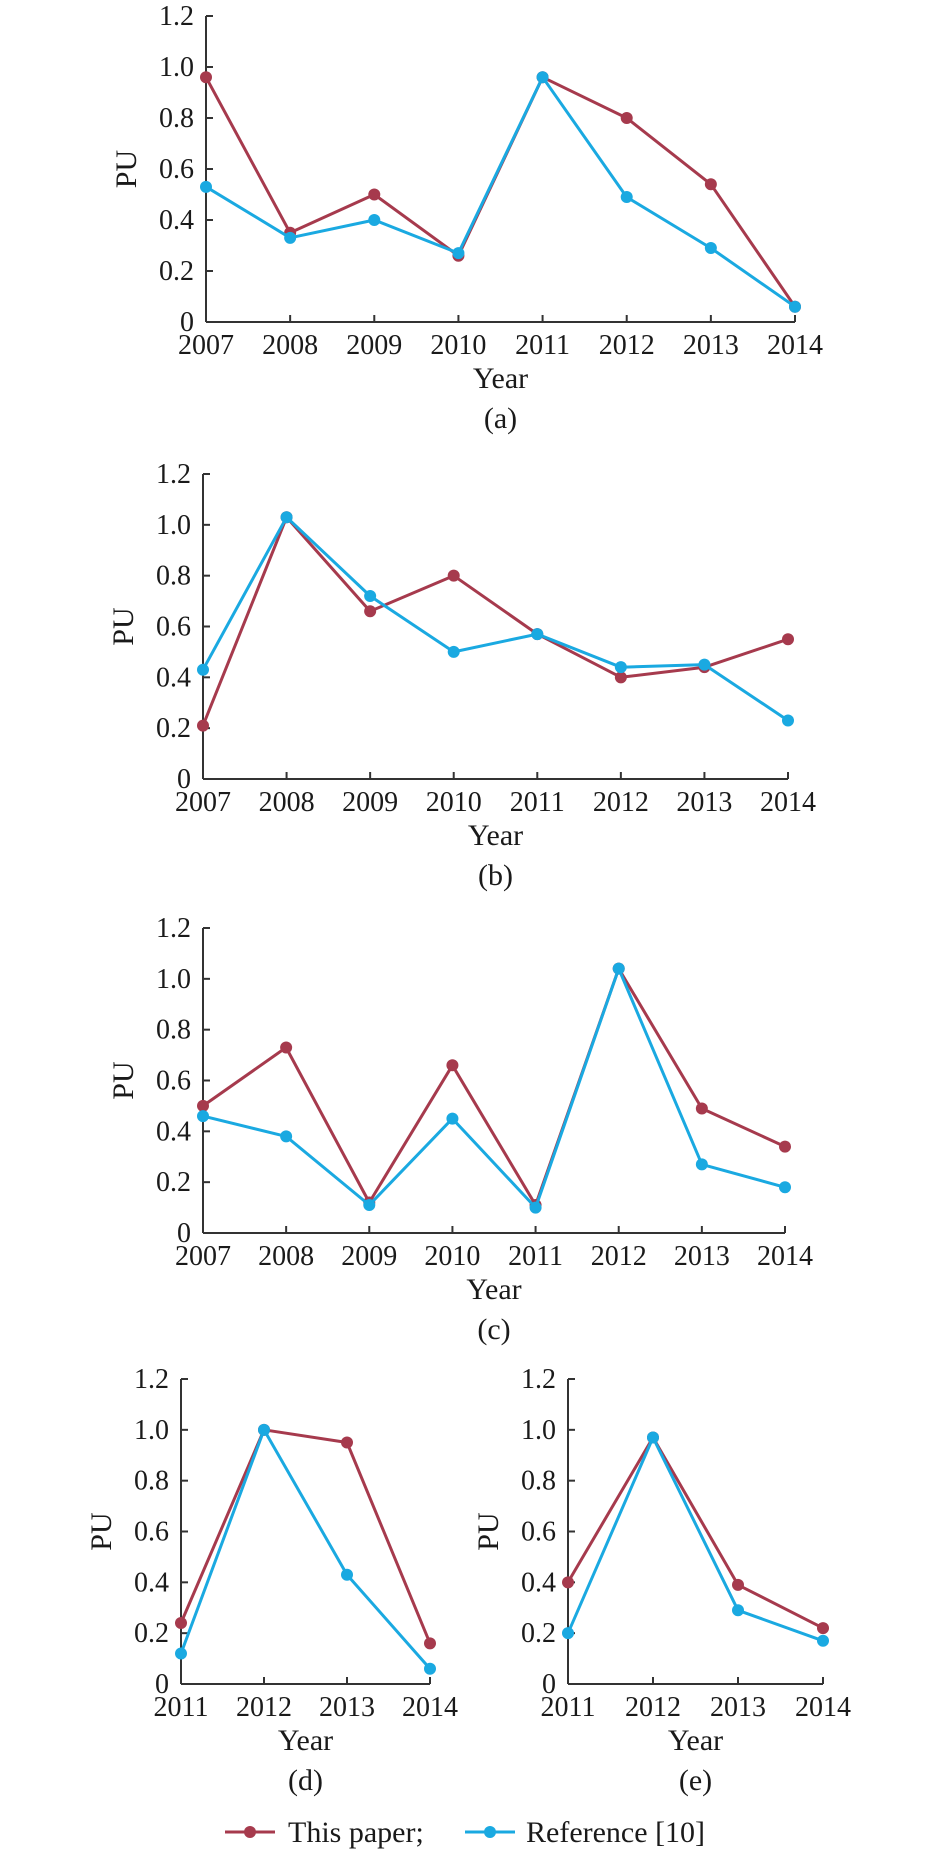  What do you see at coordinates (250, 1832) in the screenshot?
I see `legend-marker-this-paper` at bounding box center [250, 1832].